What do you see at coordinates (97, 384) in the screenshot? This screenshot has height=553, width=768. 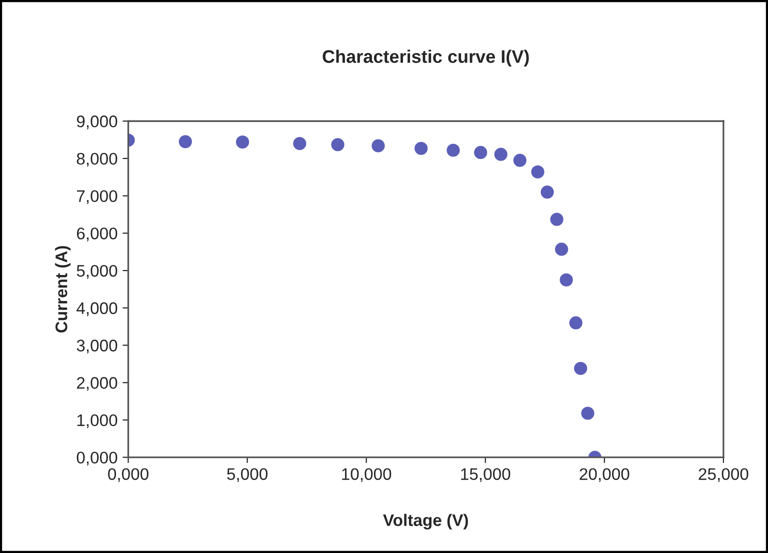 I see `y-tick-label: 2,000` at bounding box center [97, 384].